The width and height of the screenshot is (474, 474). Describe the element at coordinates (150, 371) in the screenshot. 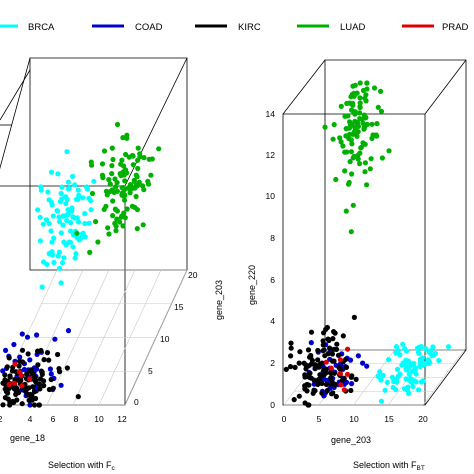

I see `left-depth-tick-label: 5` at that location.